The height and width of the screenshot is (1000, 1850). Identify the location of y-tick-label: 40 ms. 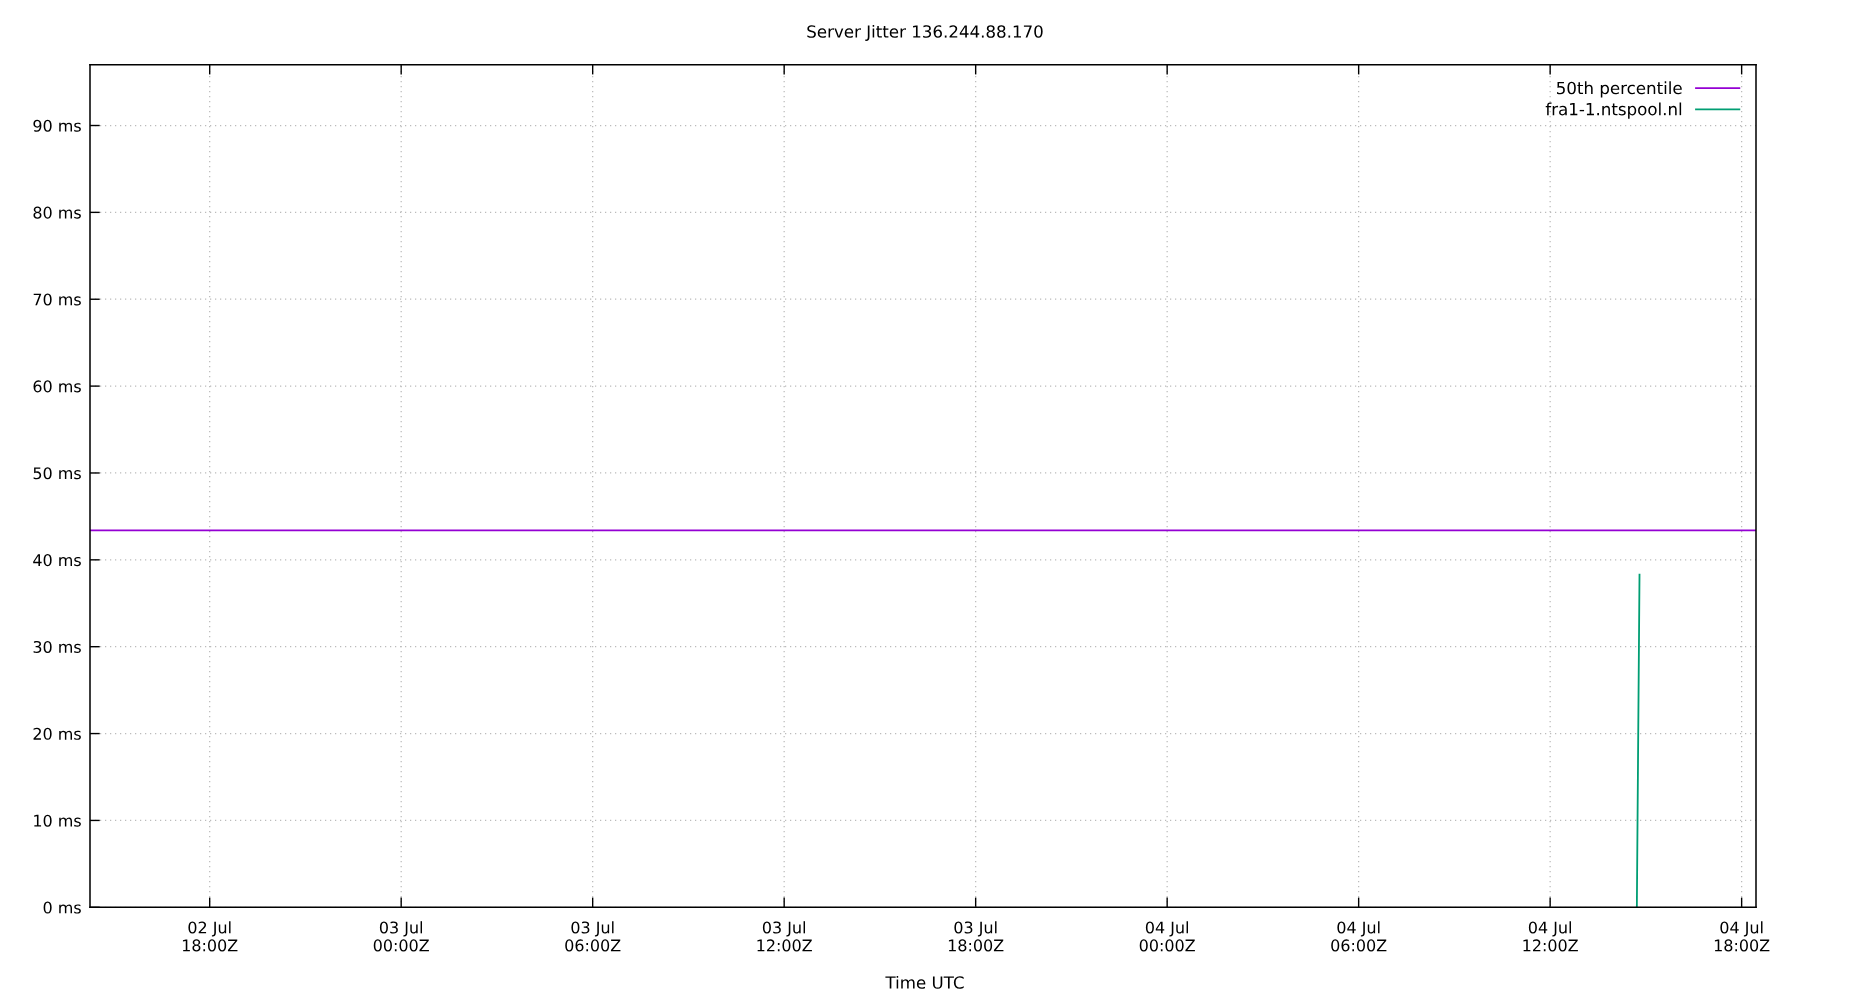
(57, 560).